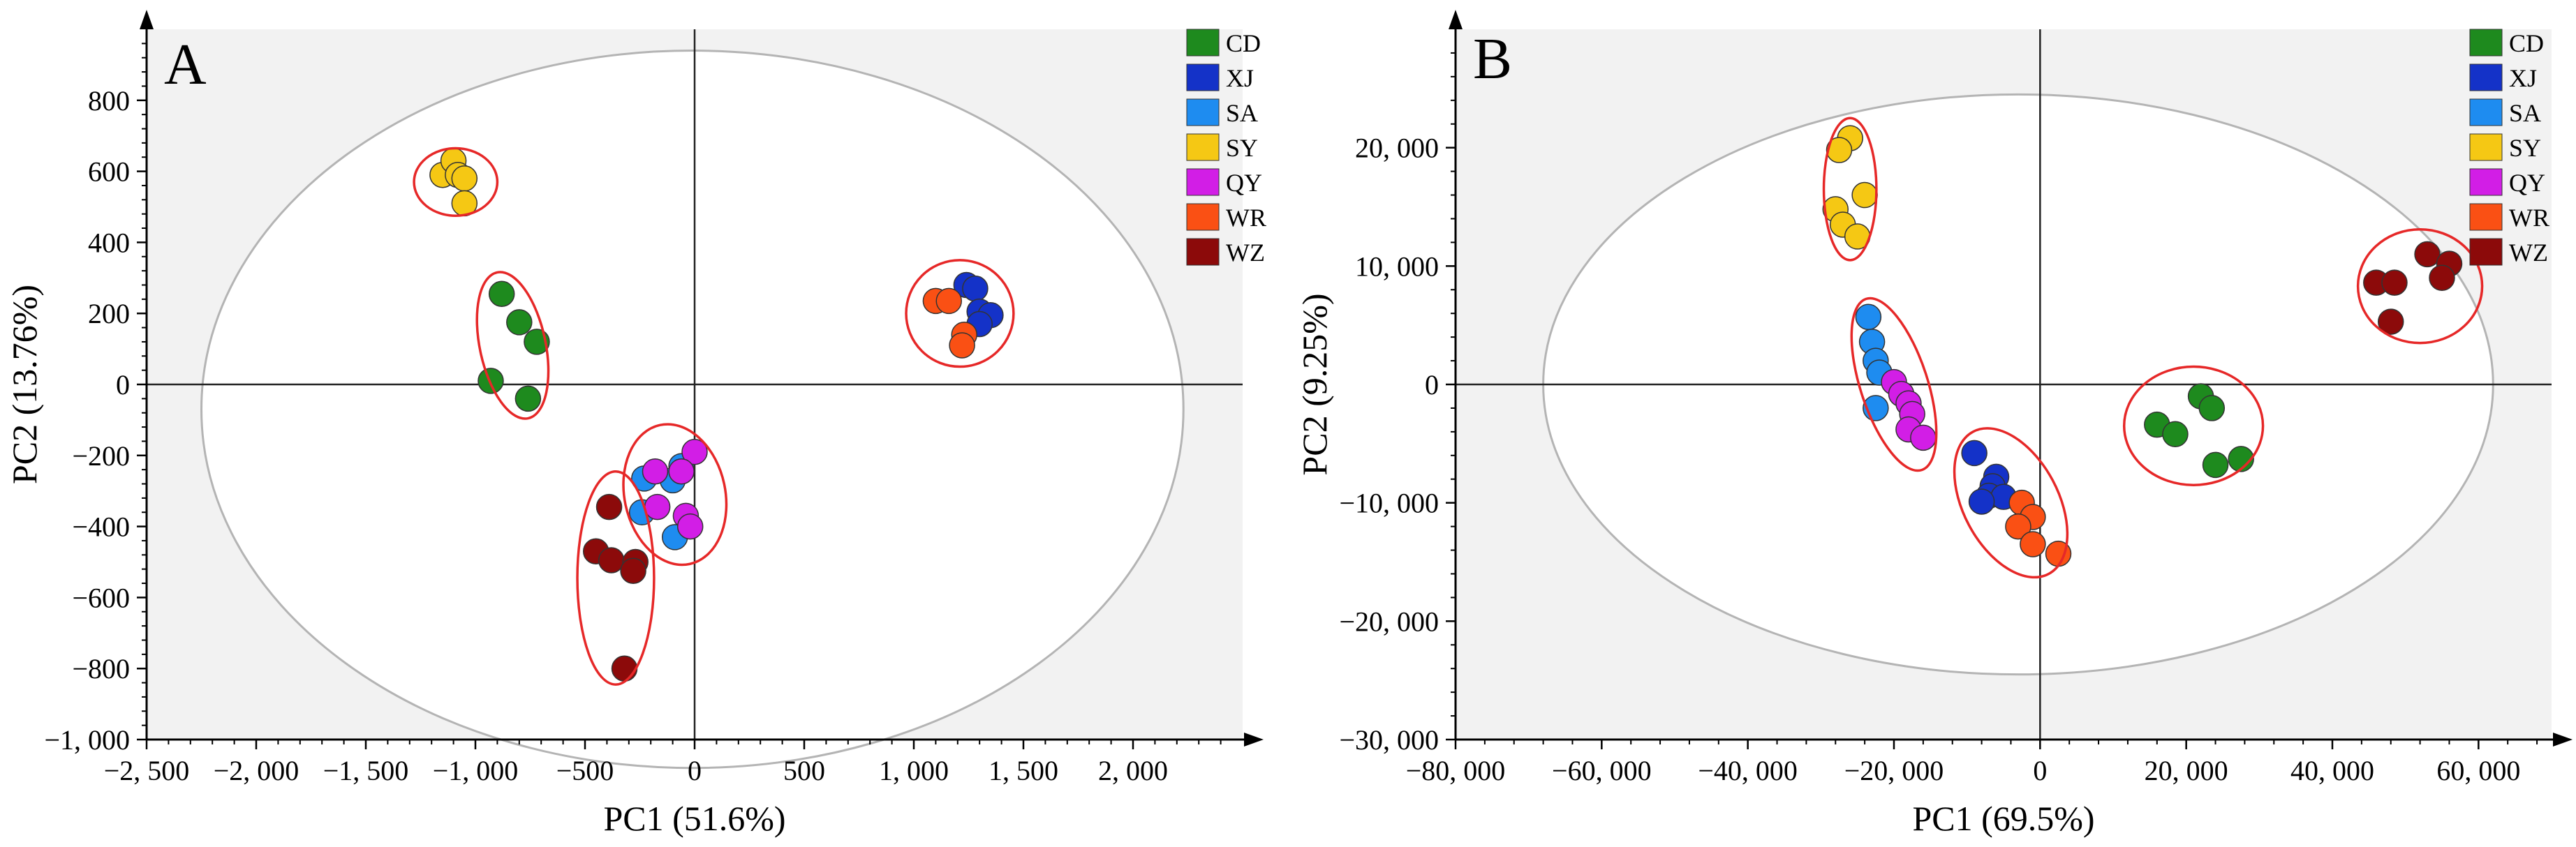  Describe the element at coordinates (109, 101) in the screenshot. I see `y-tick-label: 800` at that location.